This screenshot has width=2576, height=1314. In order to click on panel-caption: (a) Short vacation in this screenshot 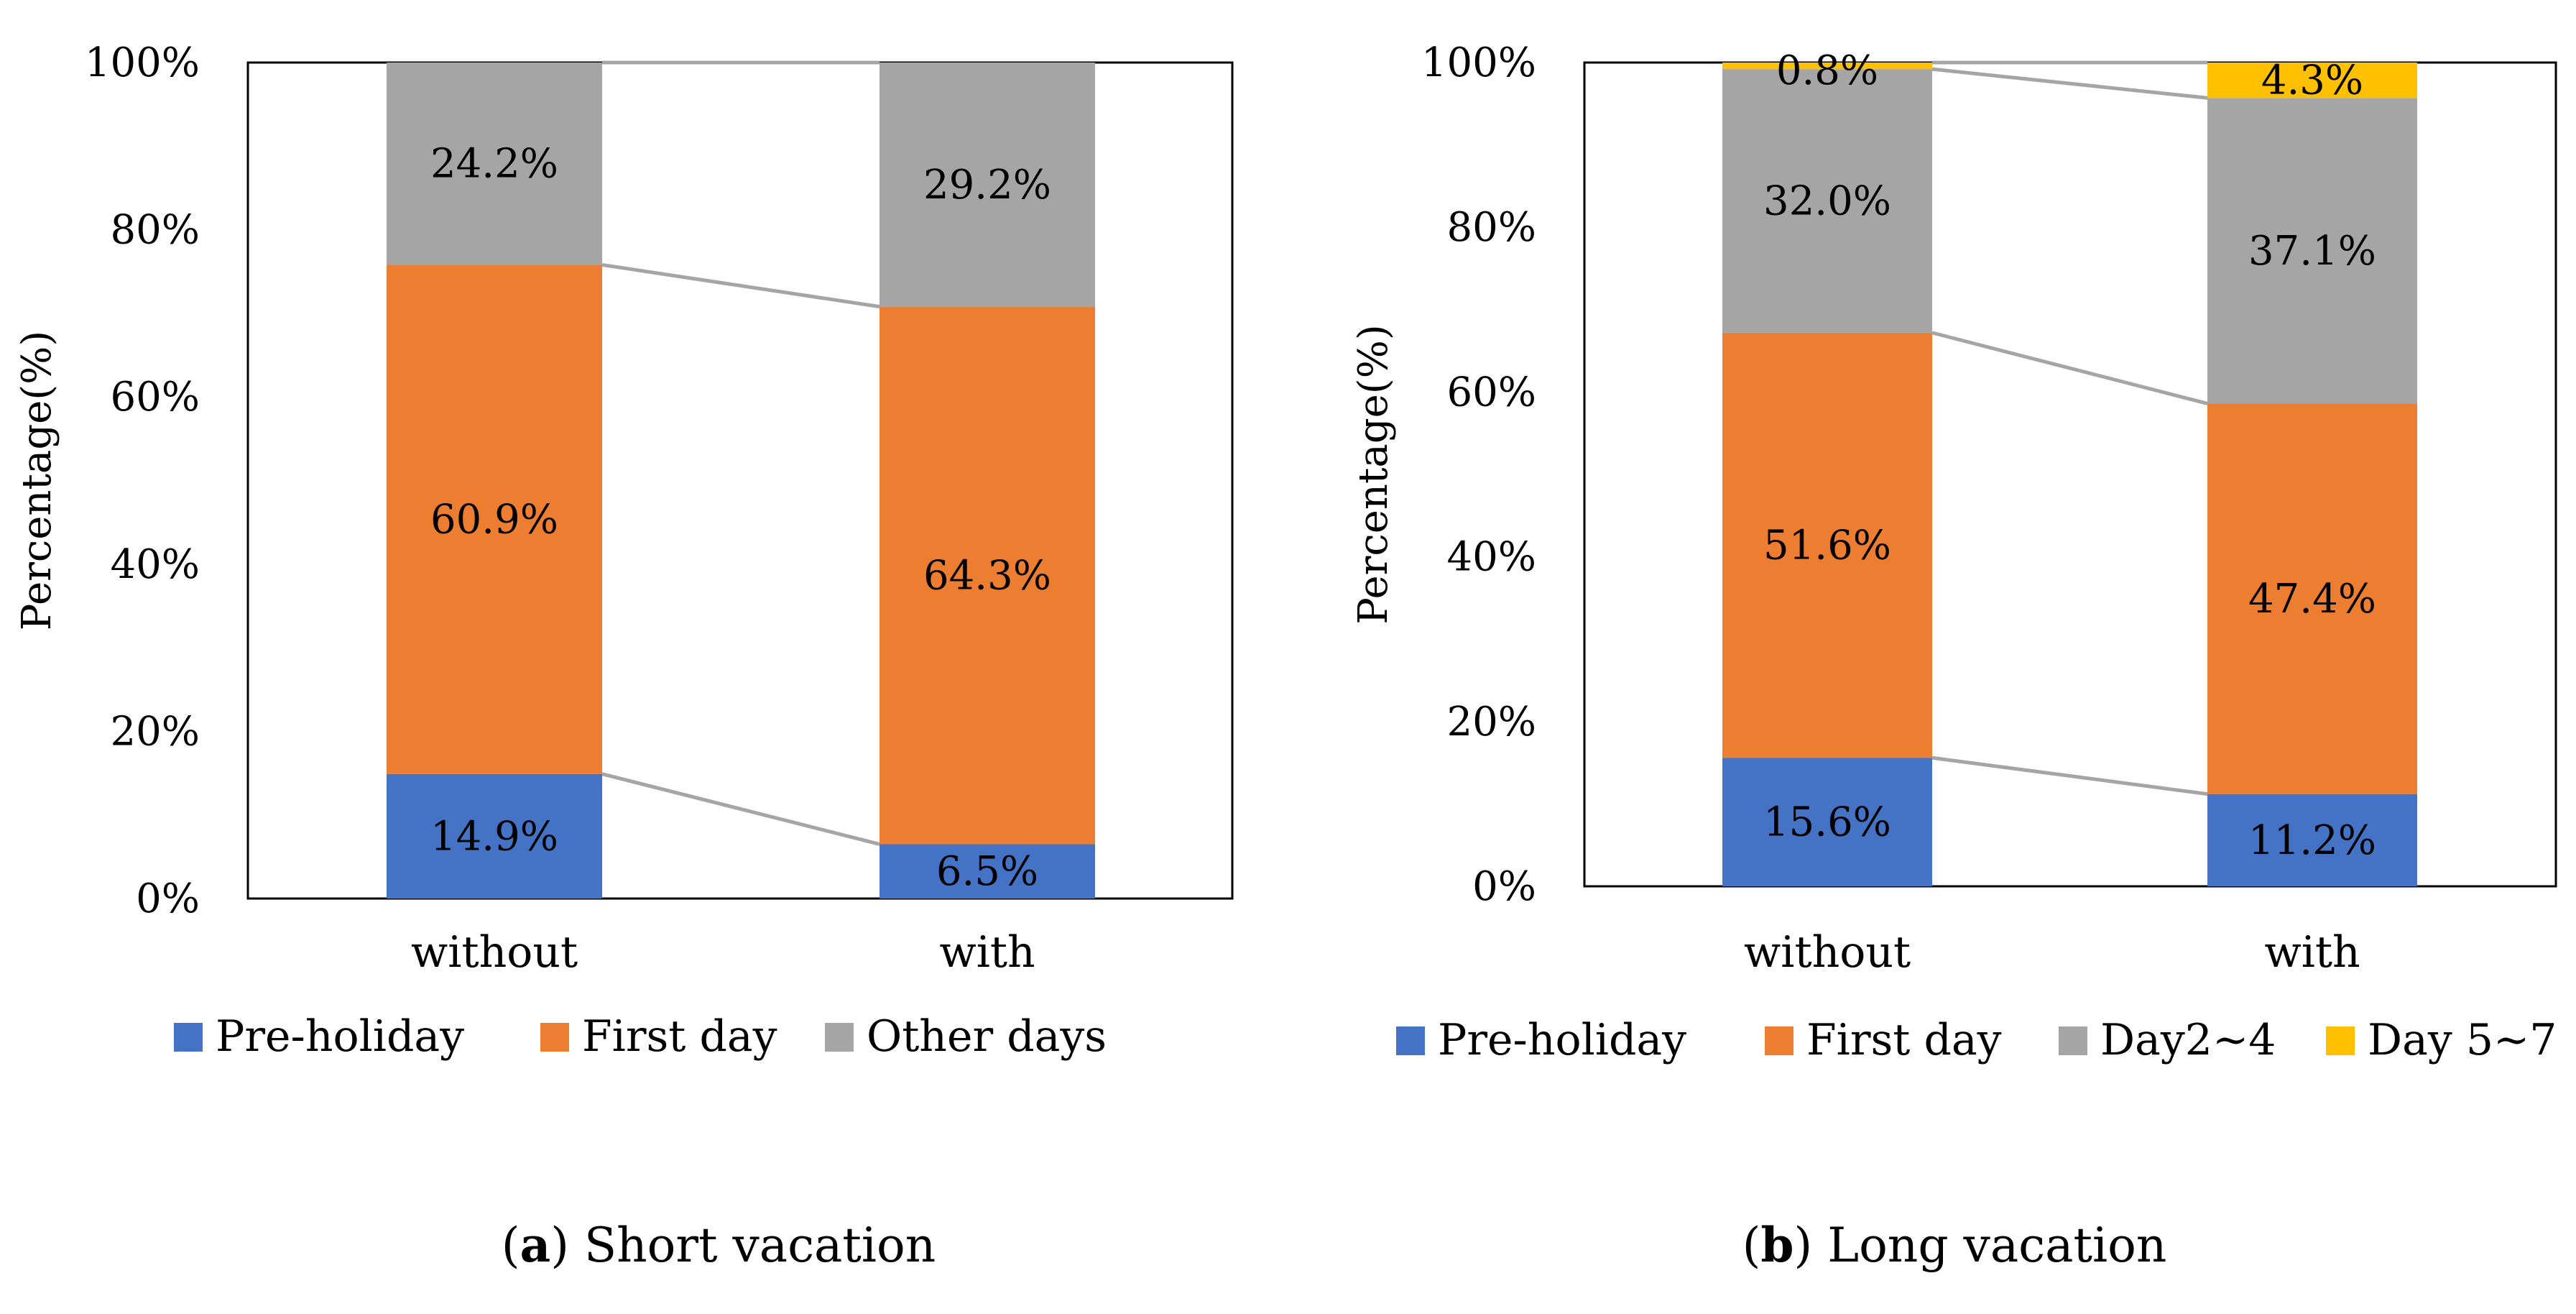, I will do `click(719, 1245)`.